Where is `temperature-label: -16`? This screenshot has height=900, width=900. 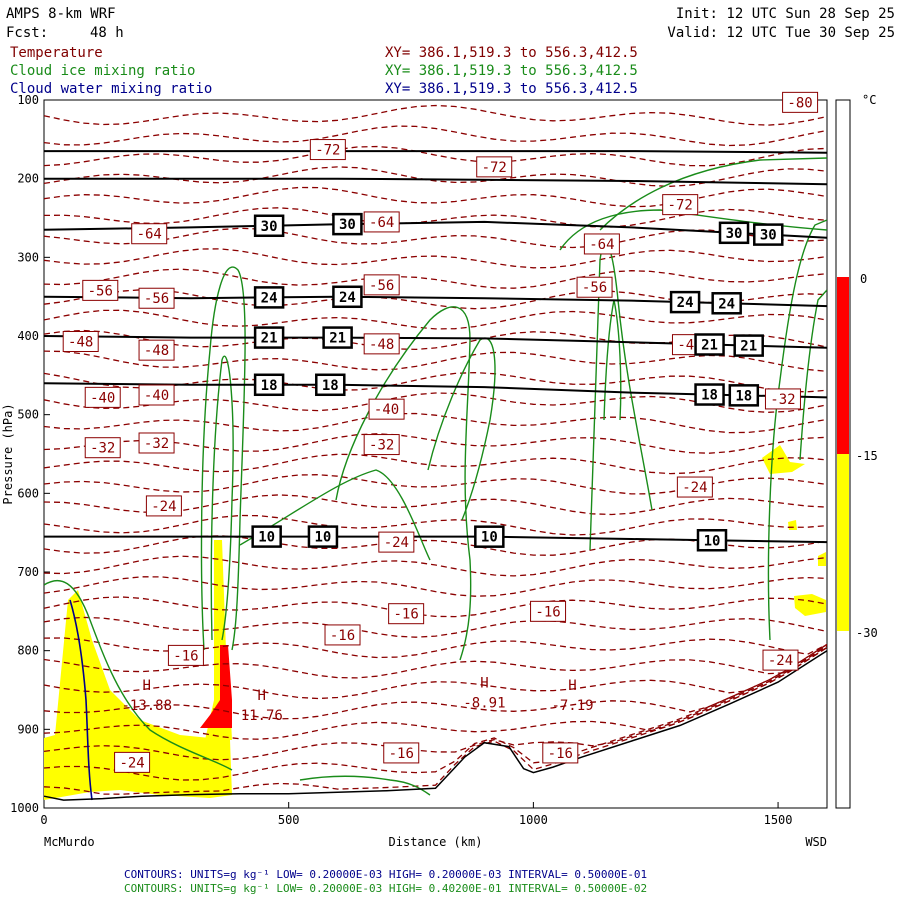 temperature-label: -16 is located at coordinates (185, 655).